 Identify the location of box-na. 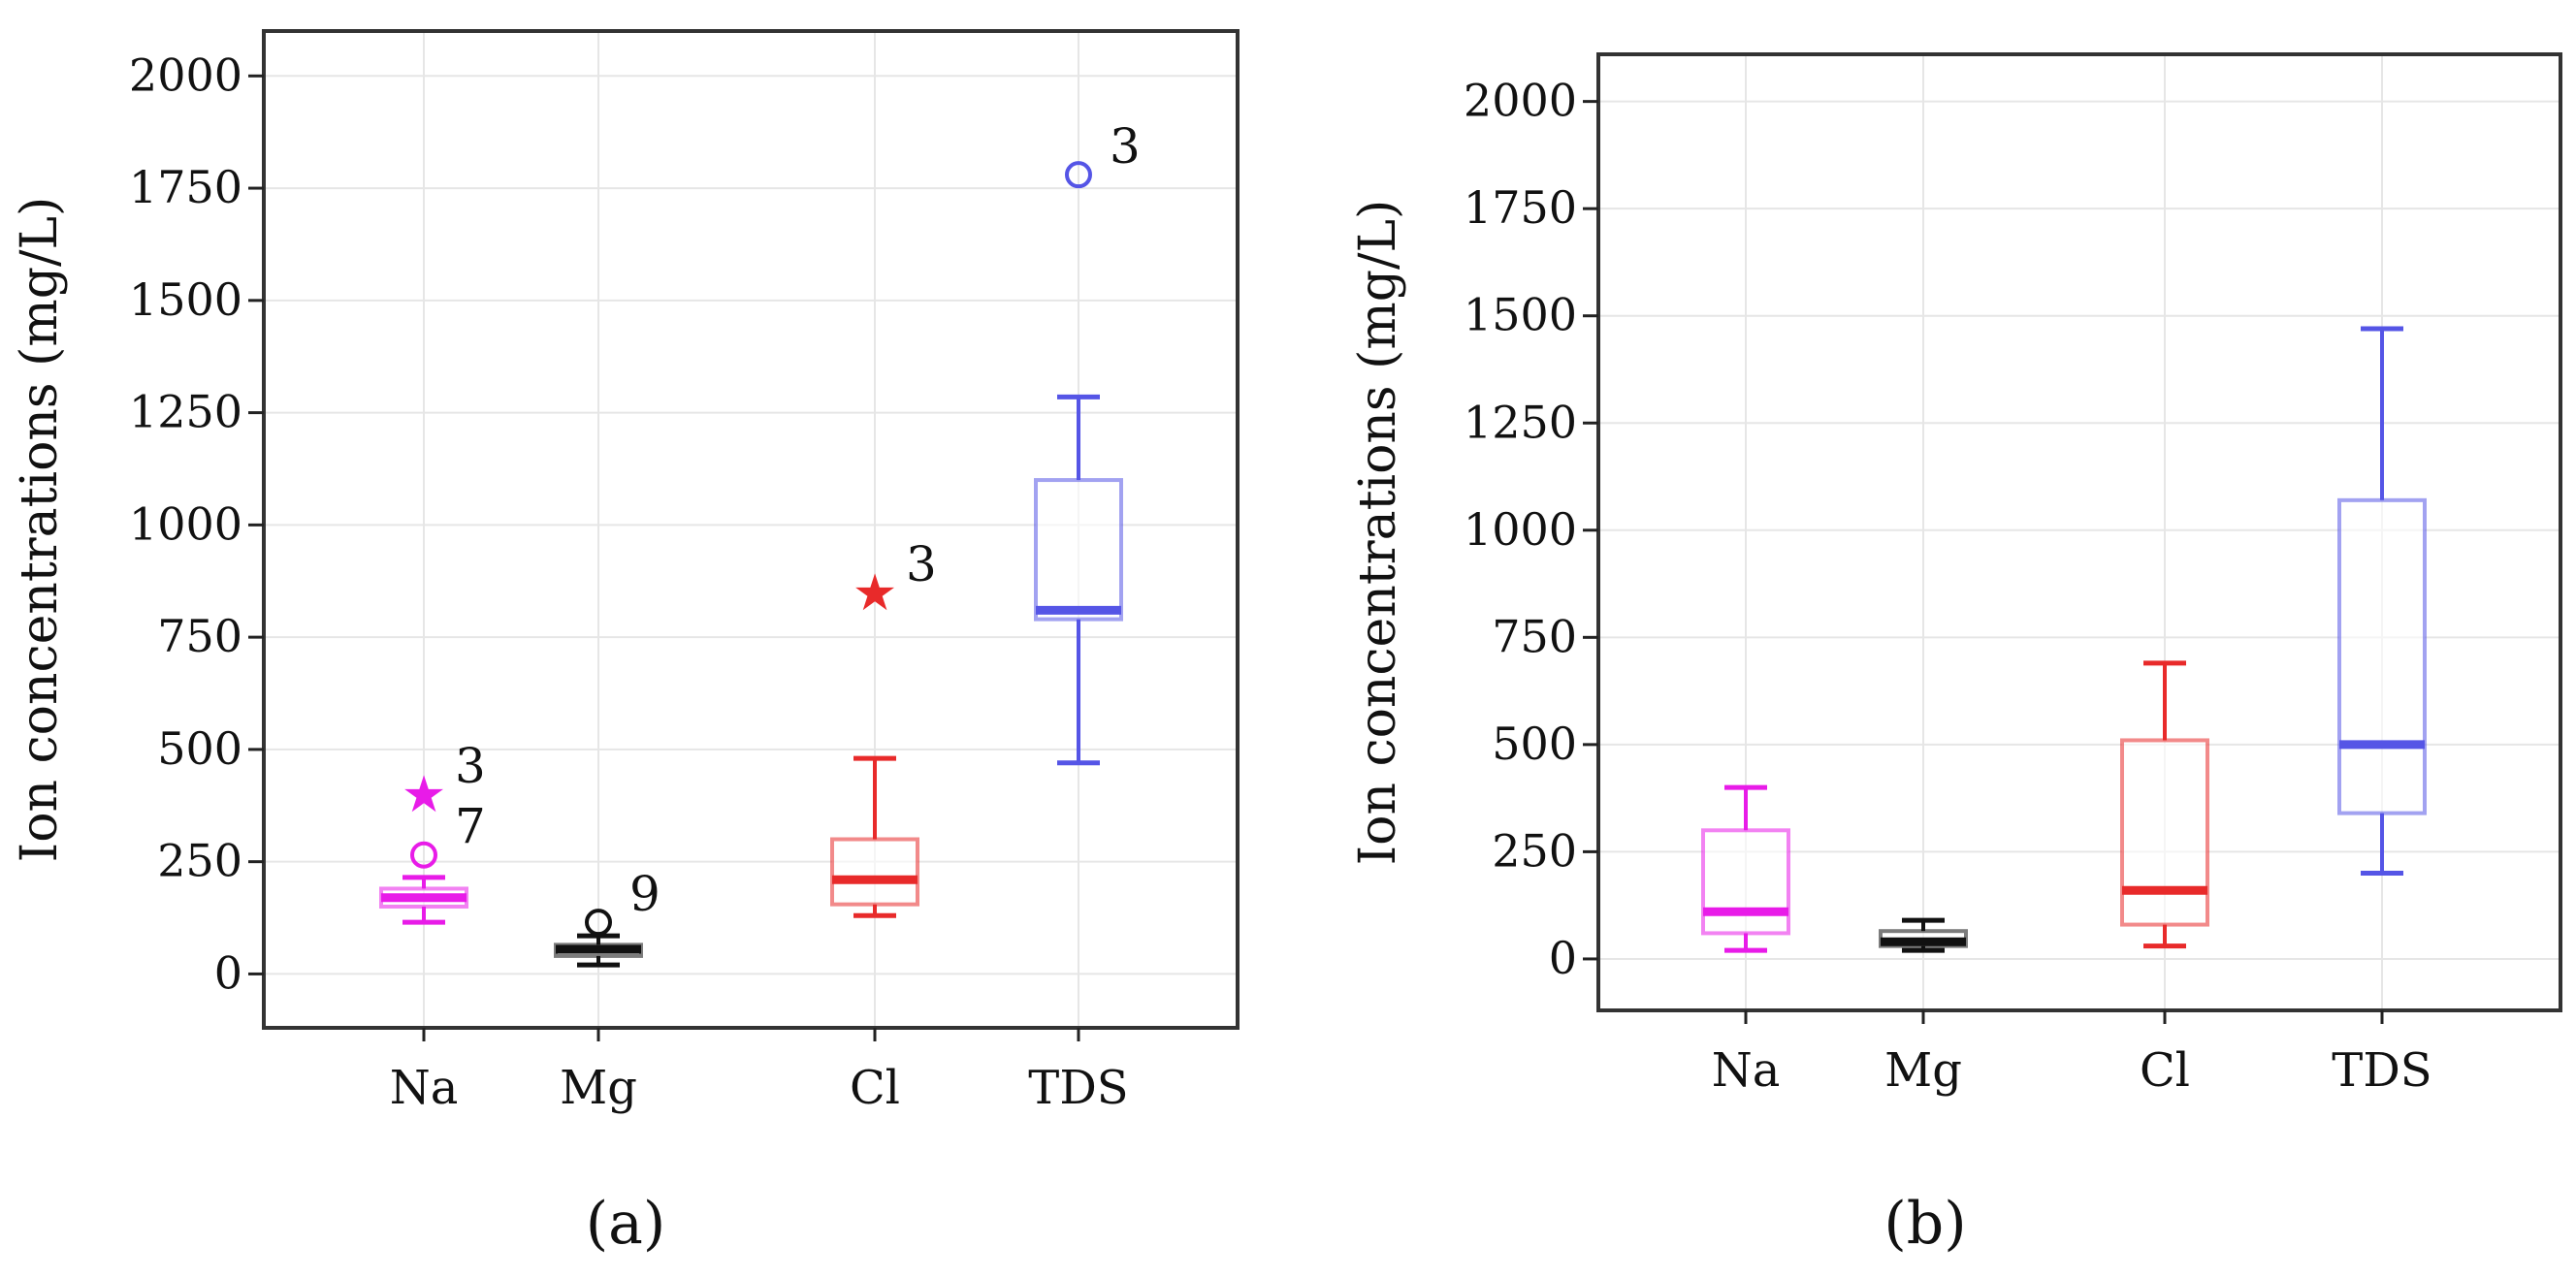
(1745, 868).